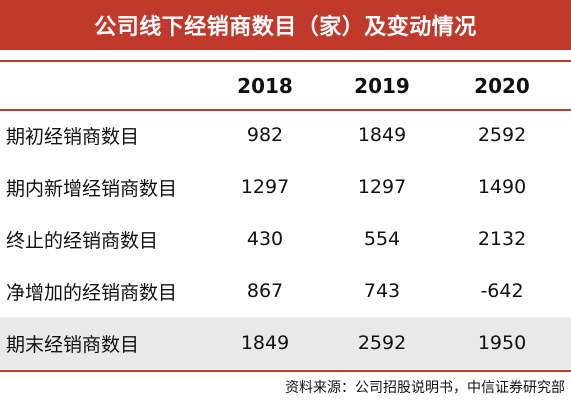 Image resolution: width=571 pixels, height=409 pixels. Describe the element at coordinates (116, 85) in the screenshot. I see `header-label-cell` at that location.